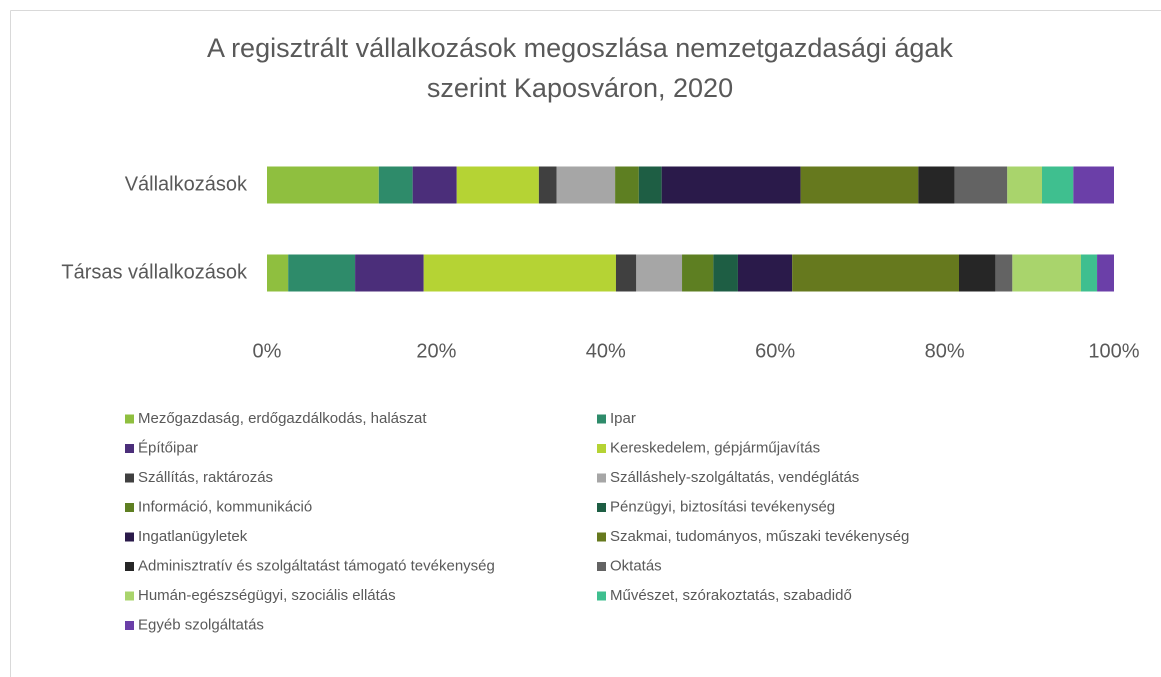 Image resolution: width=1161 pixels, height=677 pixels. I want to click on legend-label: Szálláshely-szolgáltatás, vendéglátás, so click(734, 477).